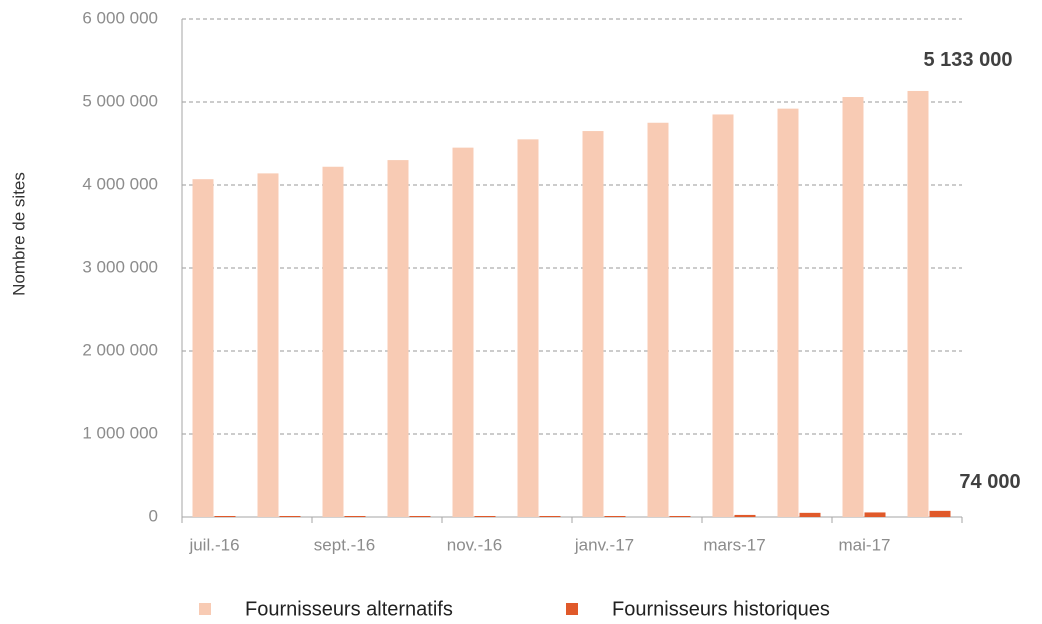 The width and height of the screenshot is (1042, 624). I want to click on value-label: 5 133 000, so click(968, 60).